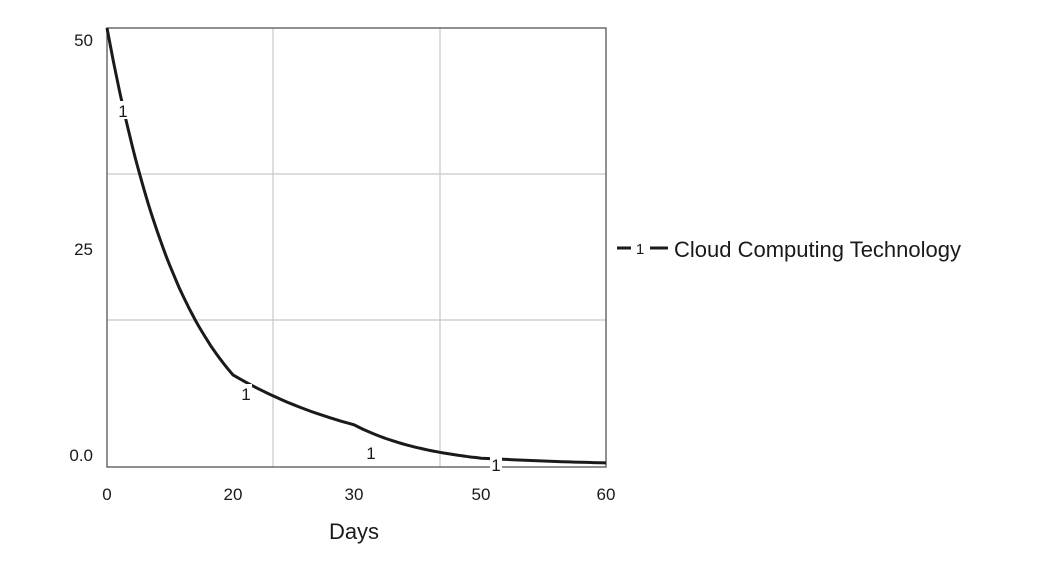 Image resolution: width=1051 pixels, height=573 pixels. I want to click on x-tick-label: 50, so click(481, 494).